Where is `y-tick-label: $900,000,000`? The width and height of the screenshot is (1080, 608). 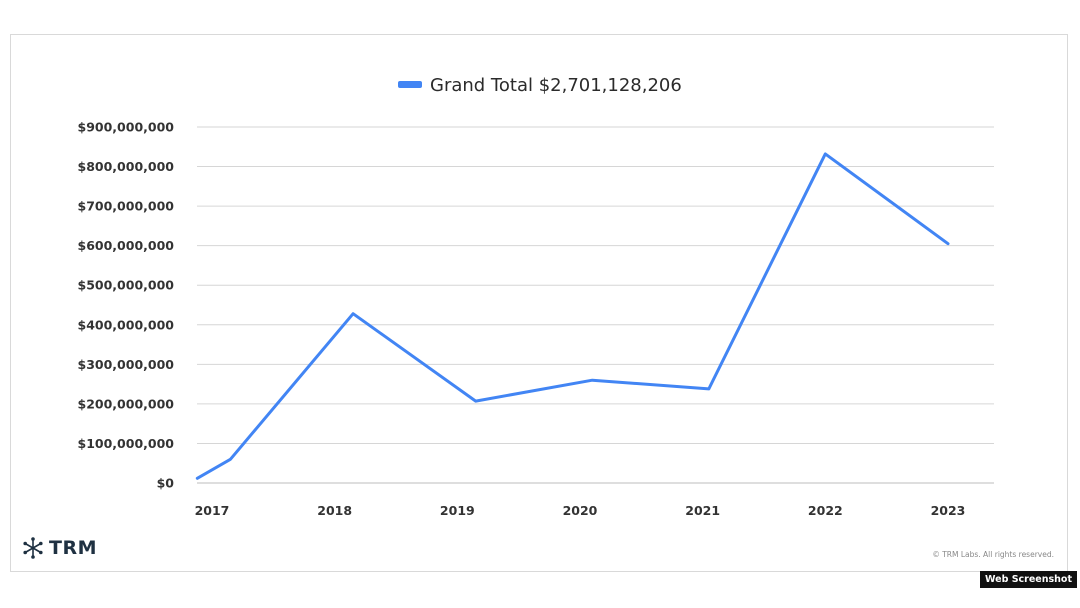
y-tick-label: $900,000,000 is located at coordinates (126, 127).